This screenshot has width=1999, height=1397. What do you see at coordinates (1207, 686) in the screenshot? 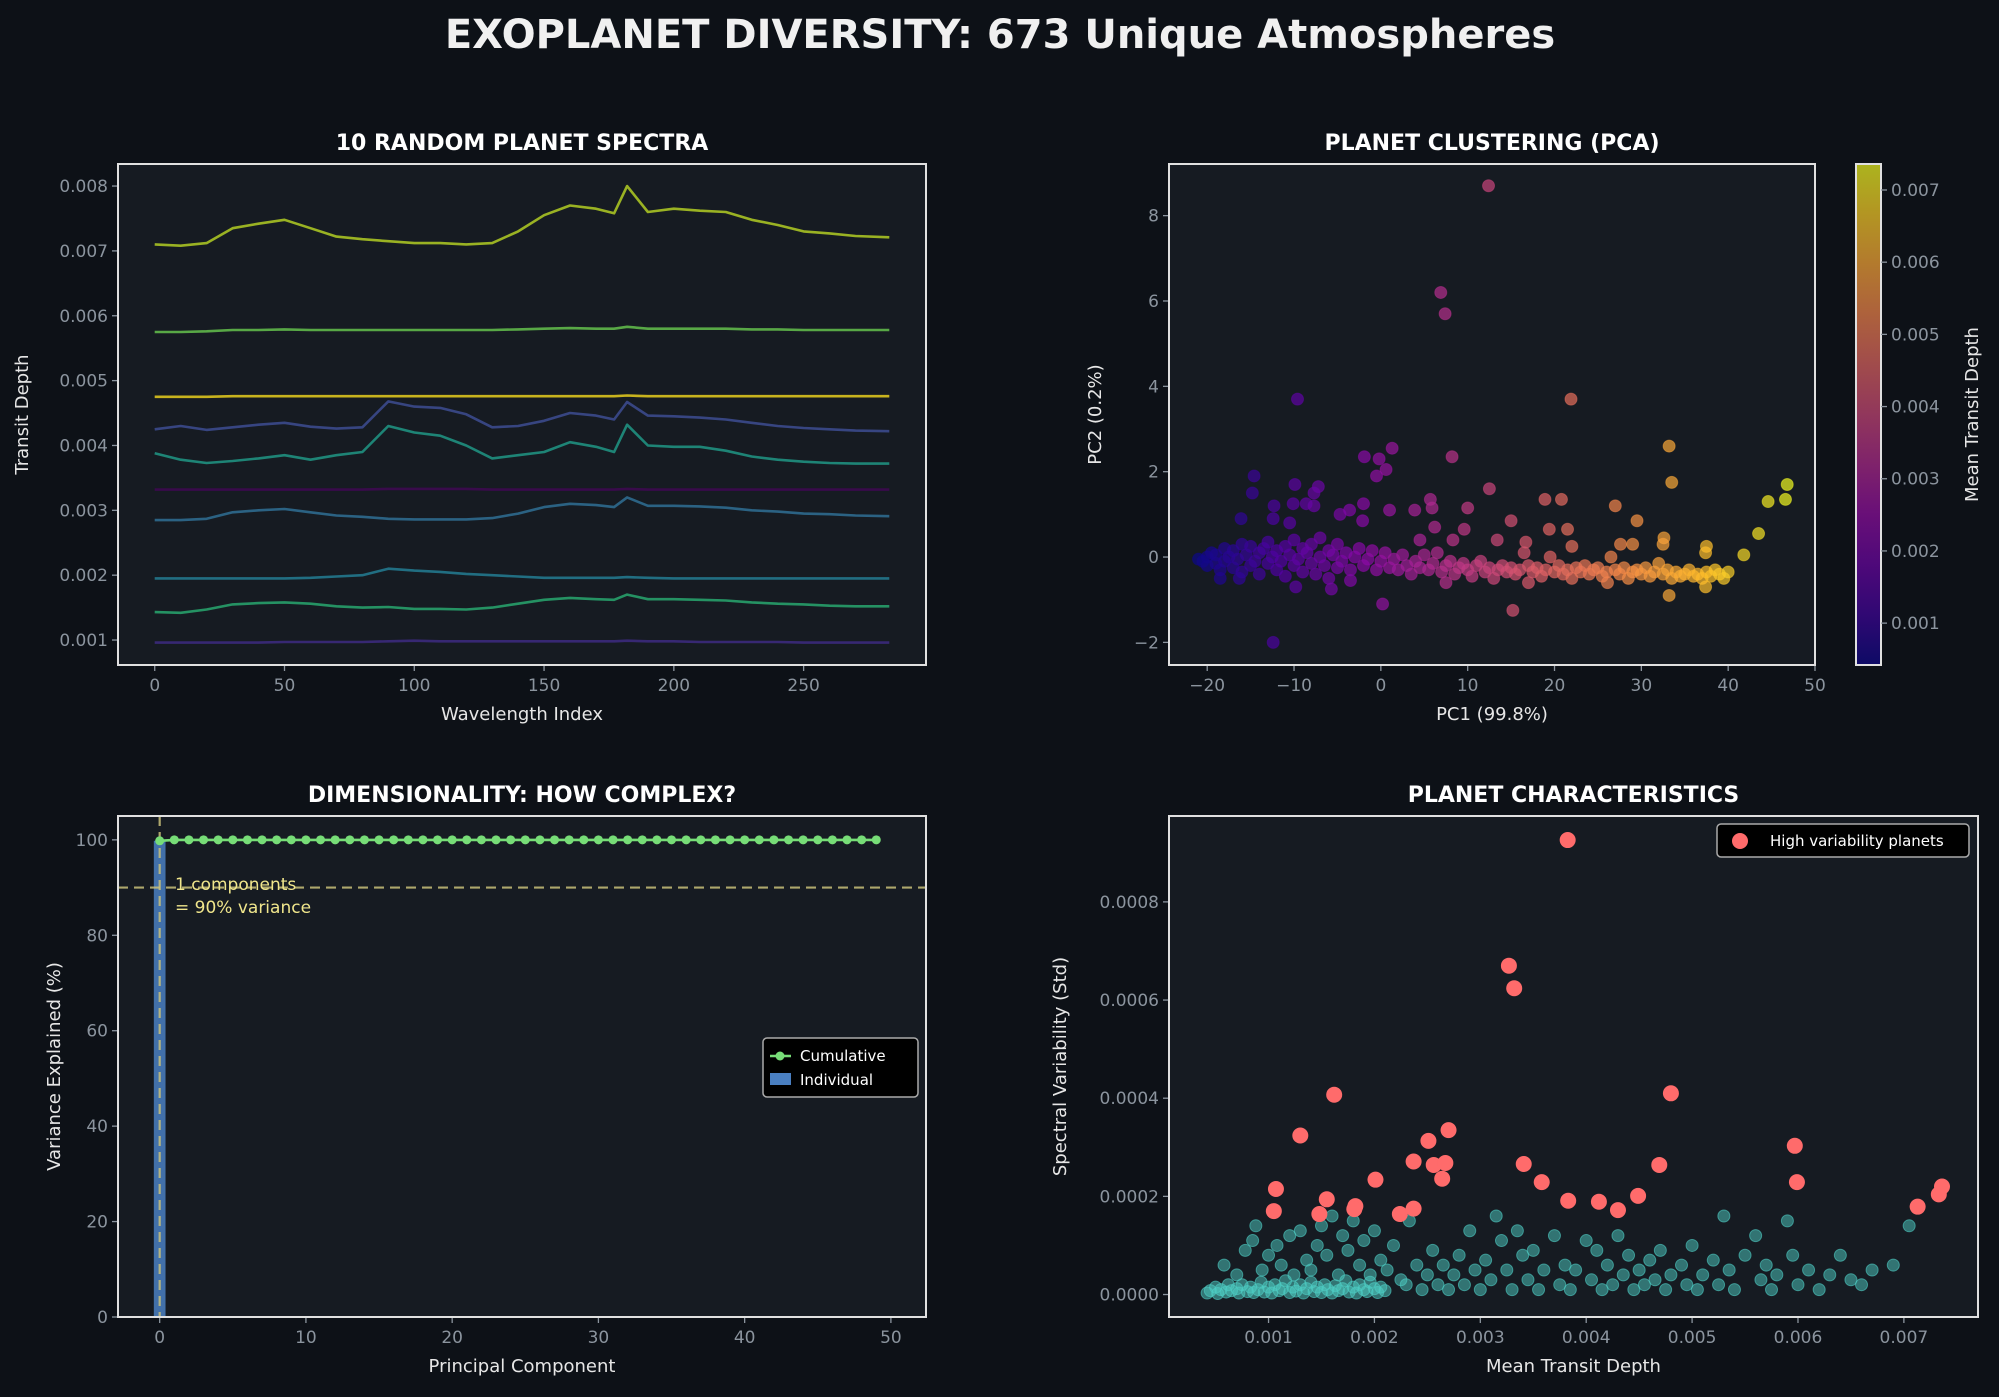
I see `x-tick-label: −20` at bounding box center [1207, 686].